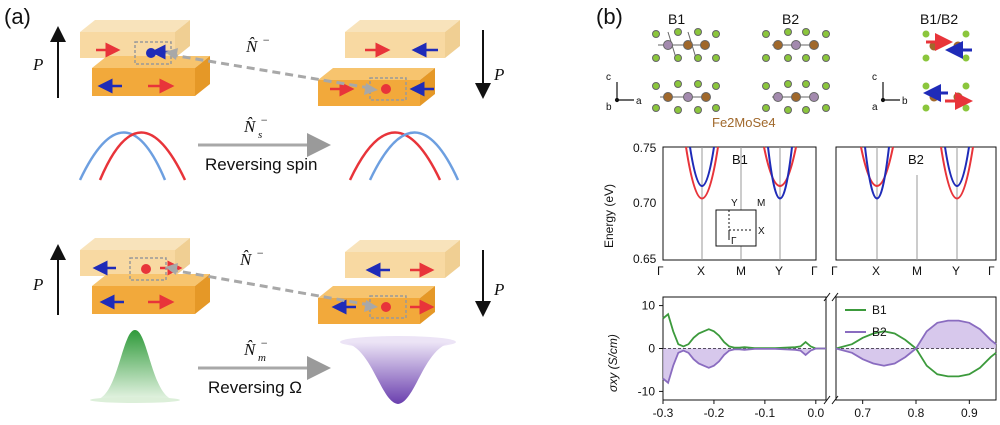  Describe the element at coordinates (135, 400) in the screenshot. I see `peak-base` at that location.